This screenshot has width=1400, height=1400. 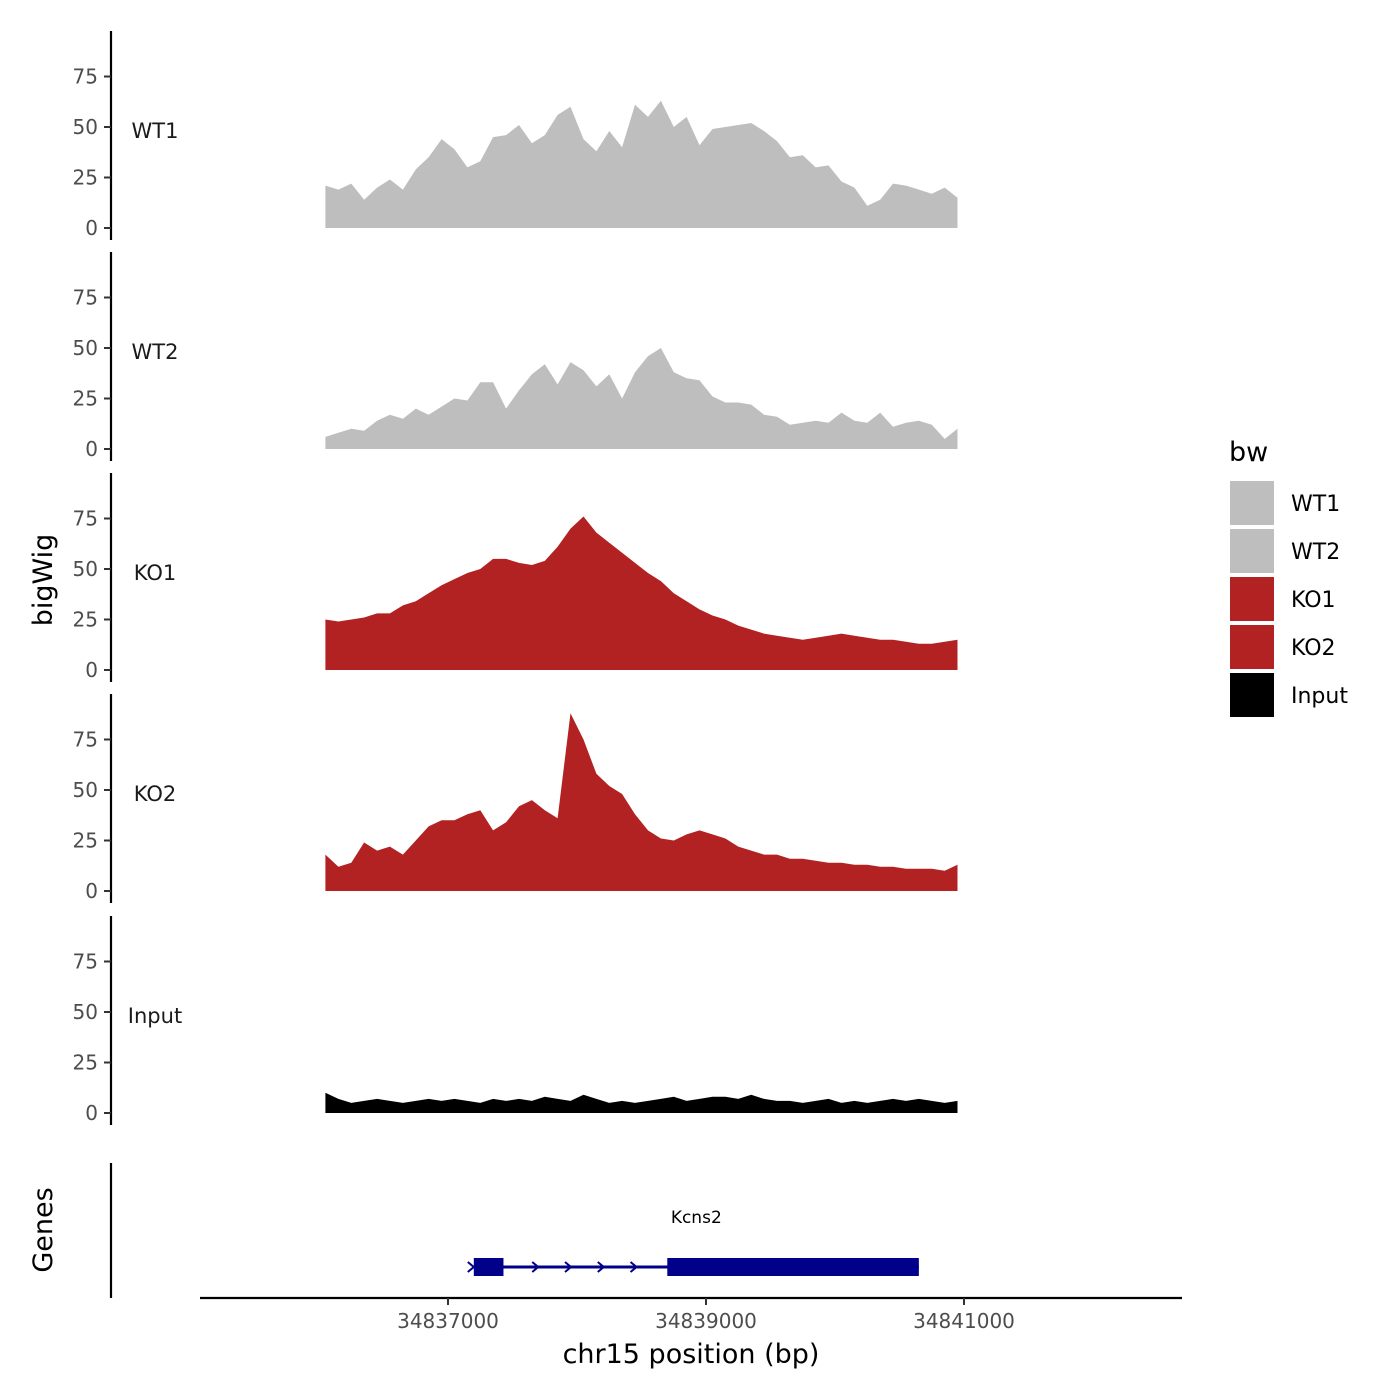 I want to click on coverage-area-wt1, so click(x=641, y=164).